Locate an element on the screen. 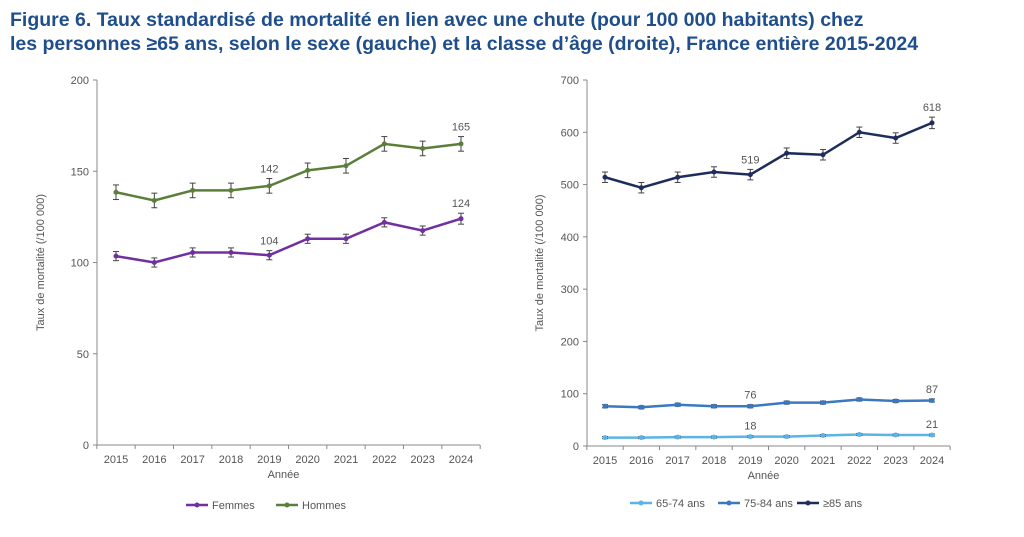  y-tick-label: 150 is located at coordinates (80, 172).